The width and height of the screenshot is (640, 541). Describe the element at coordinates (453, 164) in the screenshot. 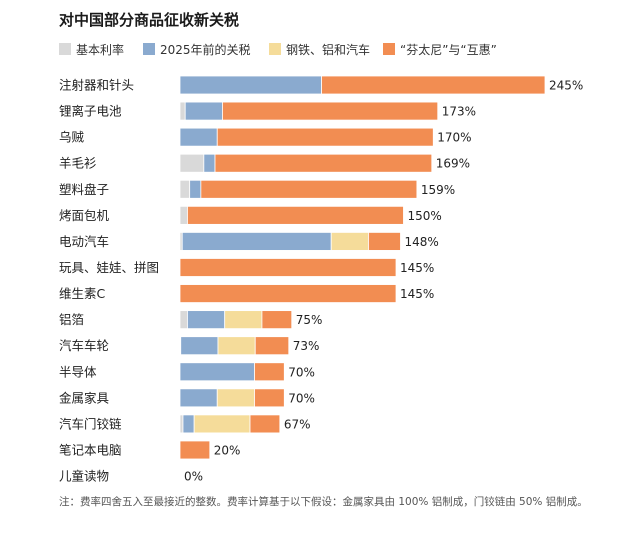

I see `total-label: 169%` at that location.